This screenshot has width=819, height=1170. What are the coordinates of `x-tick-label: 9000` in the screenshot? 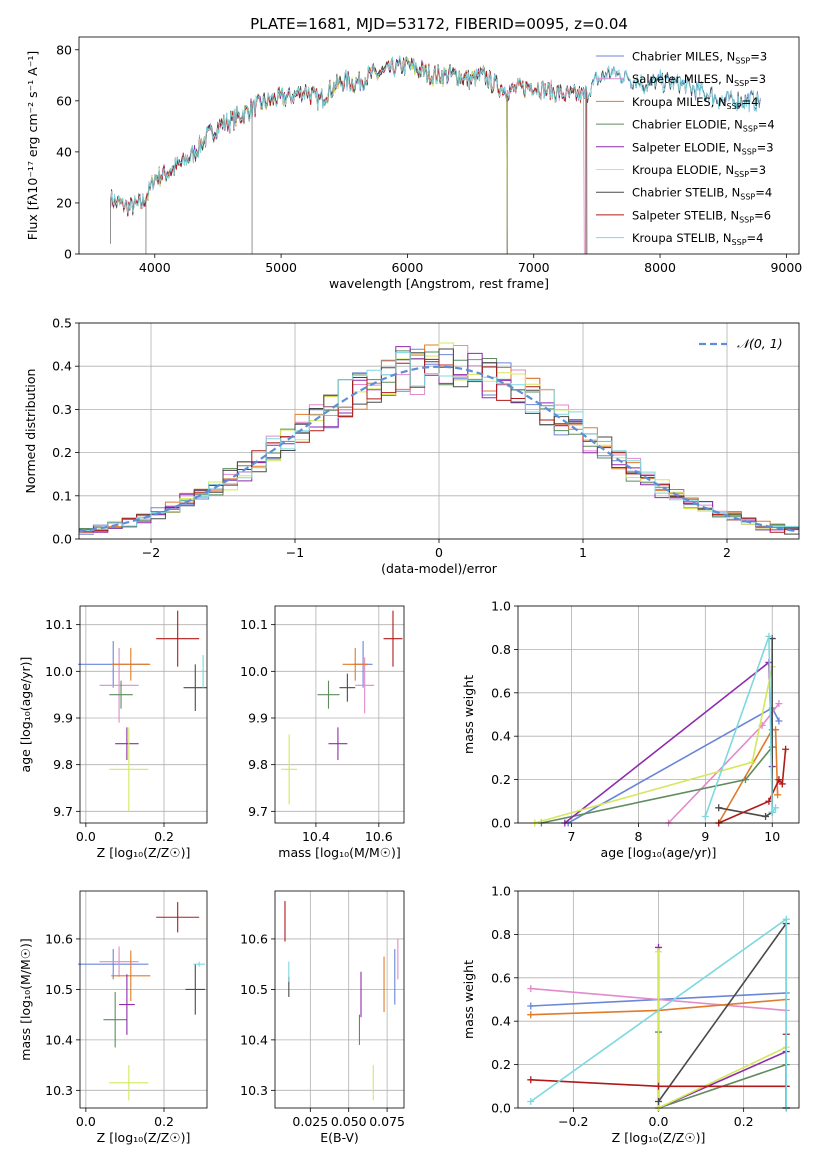 It's located at (786, 267).